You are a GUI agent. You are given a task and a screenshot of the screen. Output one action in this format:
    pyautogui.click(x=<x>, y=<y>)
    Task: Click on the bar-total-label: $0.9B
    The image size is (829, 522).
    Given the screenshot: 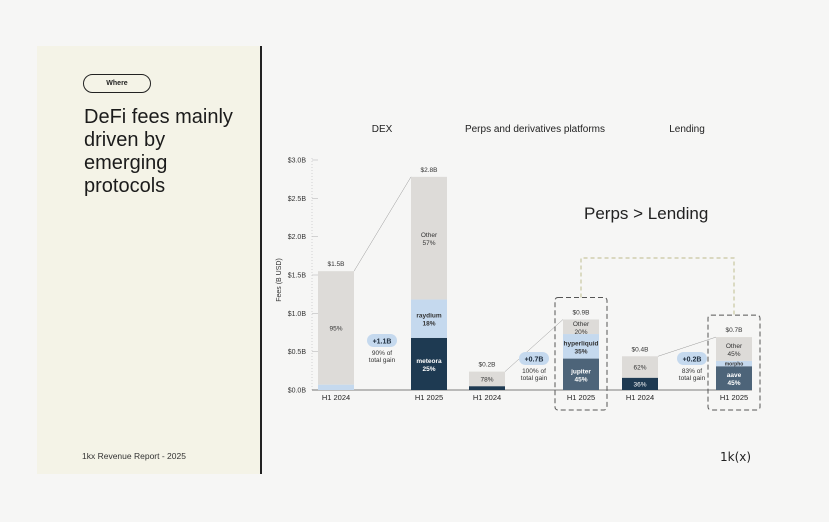 What is the action you would take?
    pyautogui.click(x=581, y=312)
    